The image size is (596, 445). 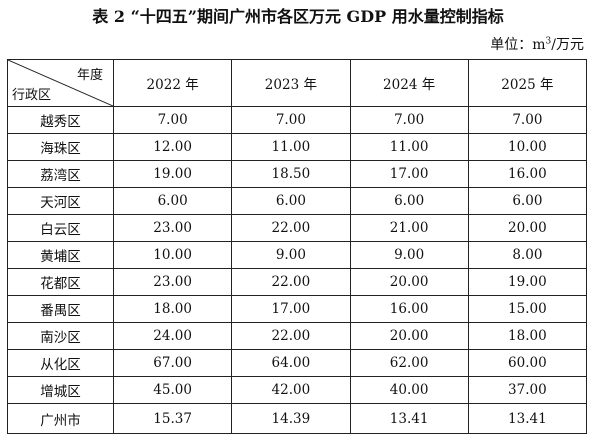 I want to click on value-cell: 64.00, so click(x=291, y=363).